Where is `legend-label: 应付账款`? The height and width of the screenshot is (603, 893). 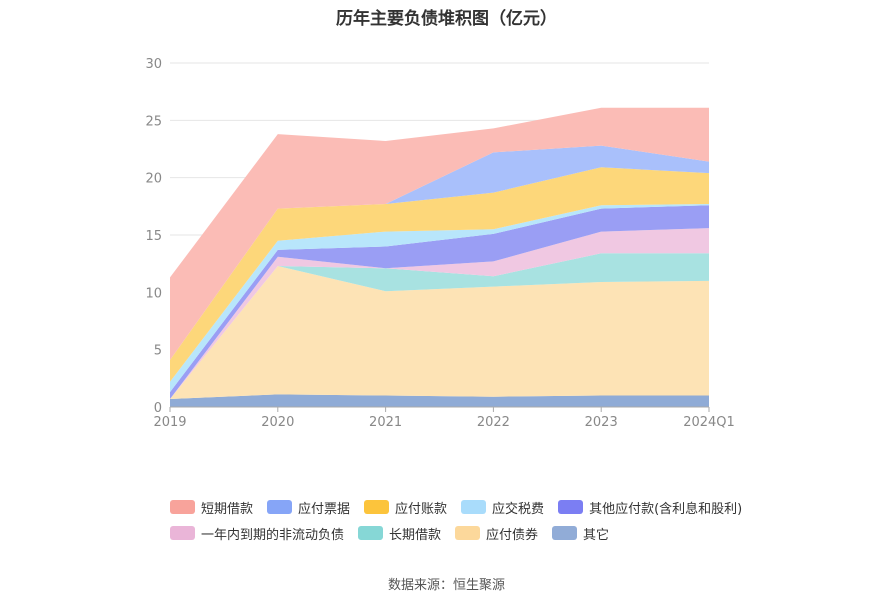
legend-label: 应付账款 is located at coordinates (421, 509).